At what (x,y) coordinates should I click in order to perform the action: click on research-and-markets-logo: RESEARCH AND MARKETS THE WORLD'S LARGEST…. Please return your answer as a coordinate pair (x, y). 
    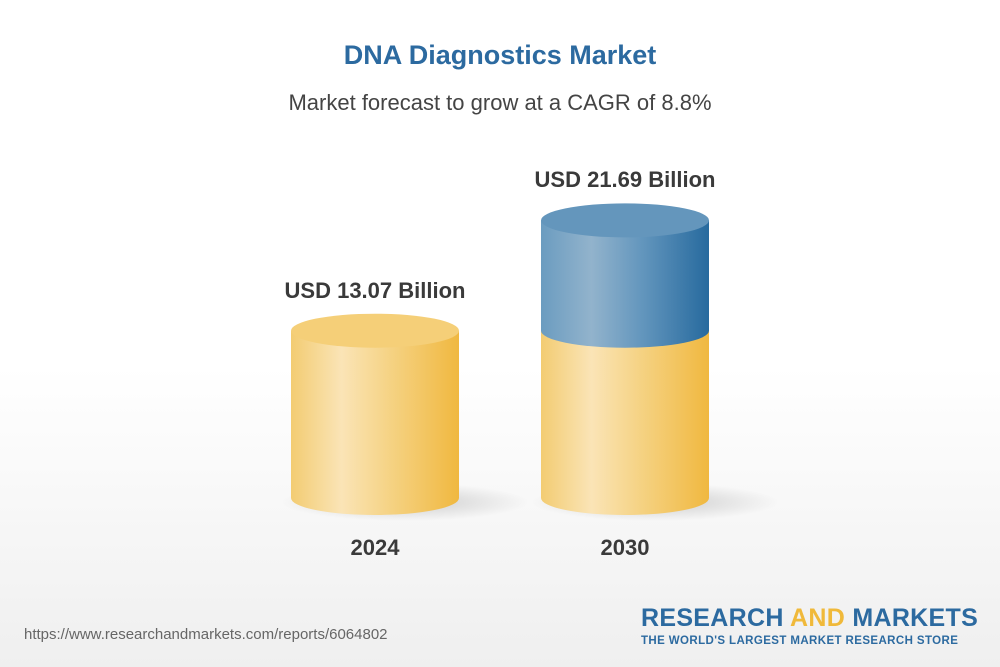
    Looking at the image, I should click on (810, 625).